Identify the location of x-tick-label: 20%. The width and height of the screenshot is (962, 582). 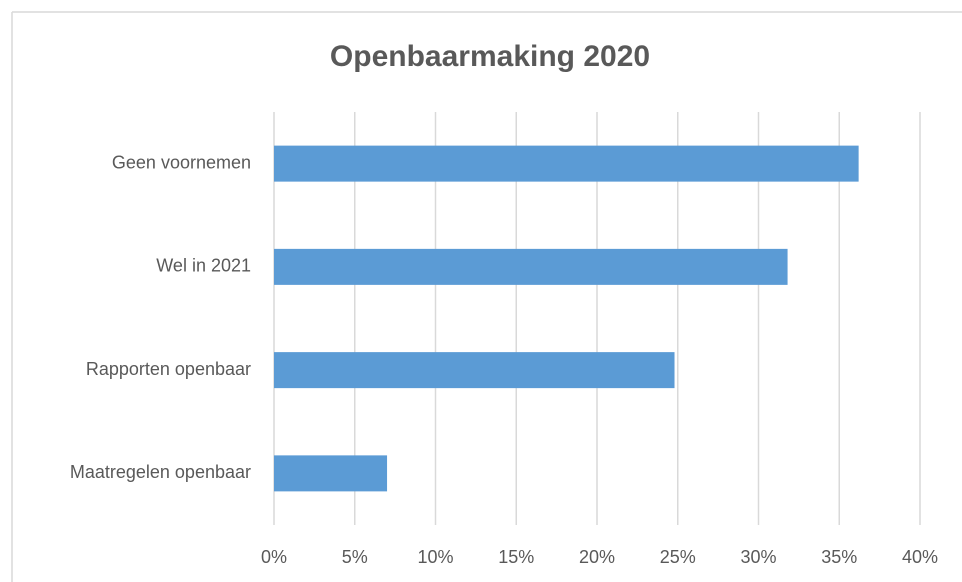
(597, 557).